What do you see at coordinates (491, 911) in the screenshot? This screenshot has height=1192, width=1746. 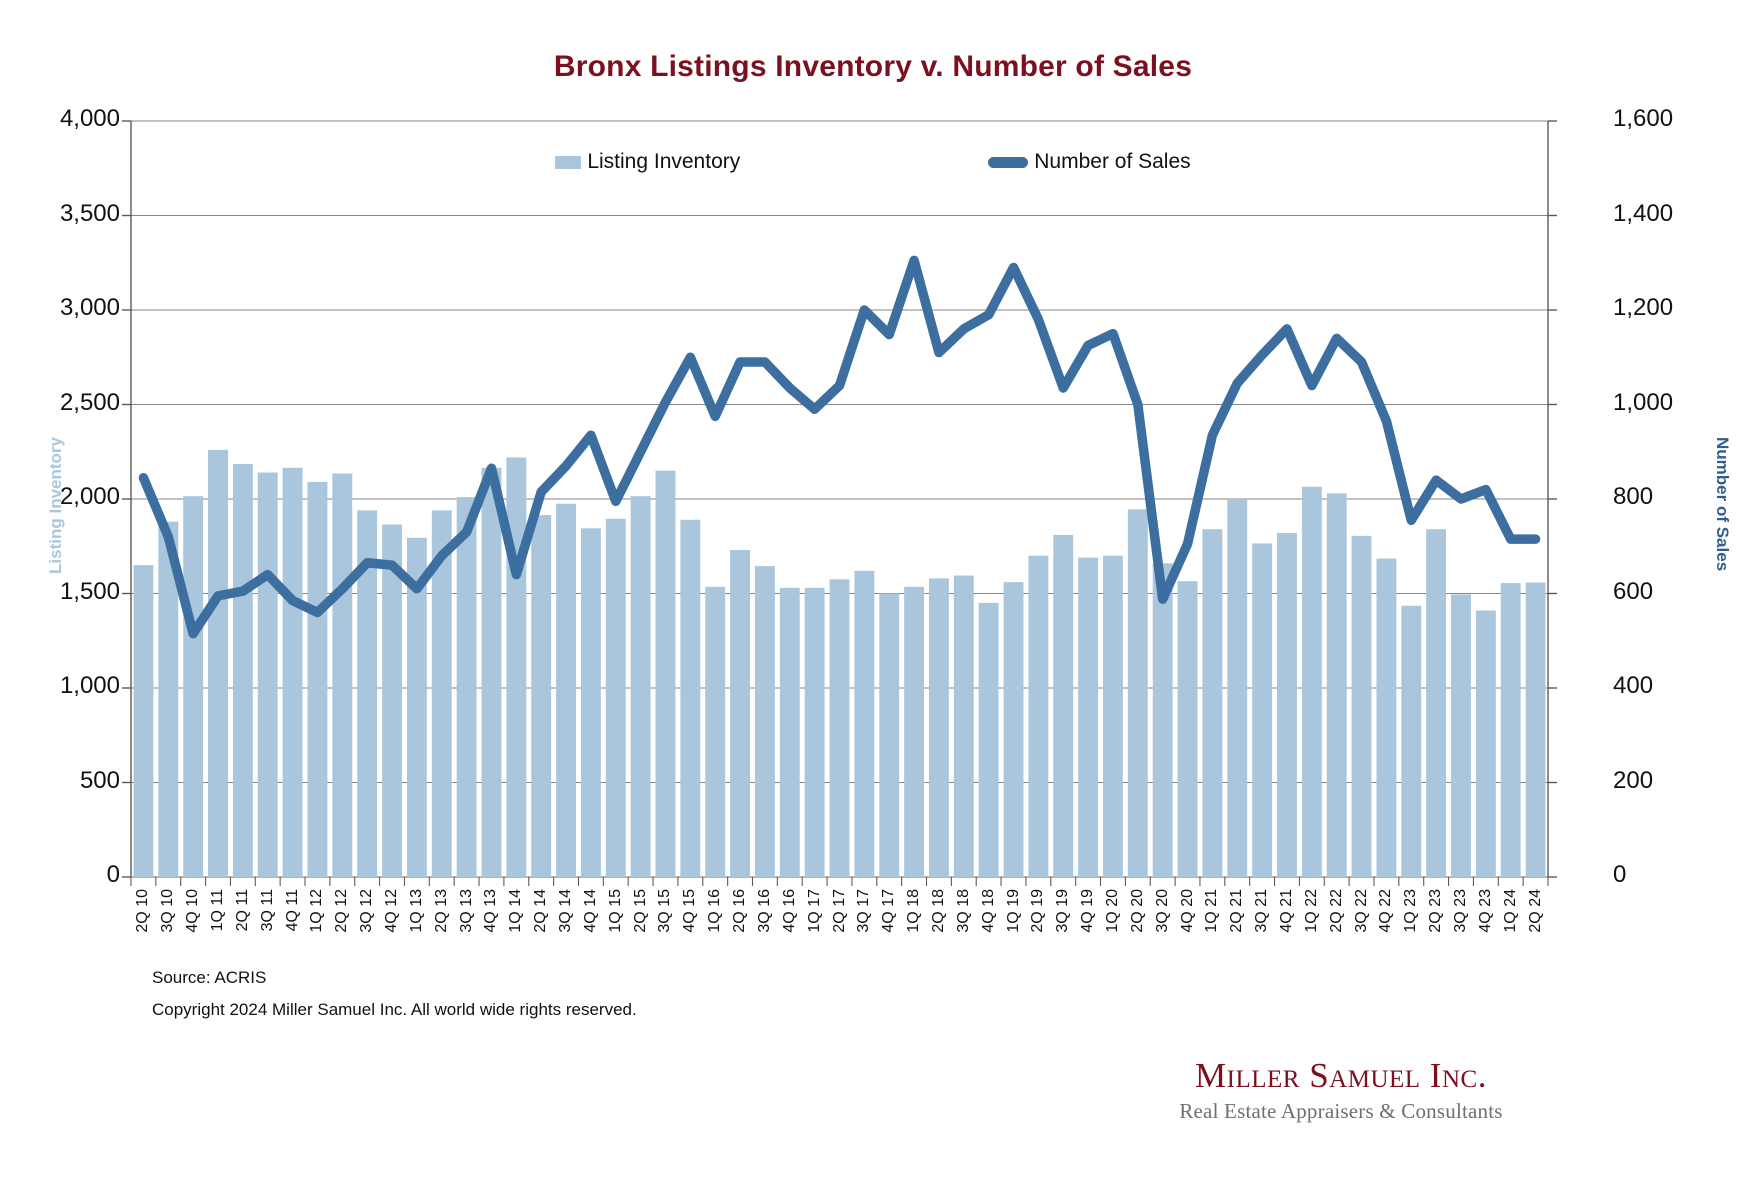 I see `x-axis-tick-label: 4Q 13` at bounding box center [491, 911].